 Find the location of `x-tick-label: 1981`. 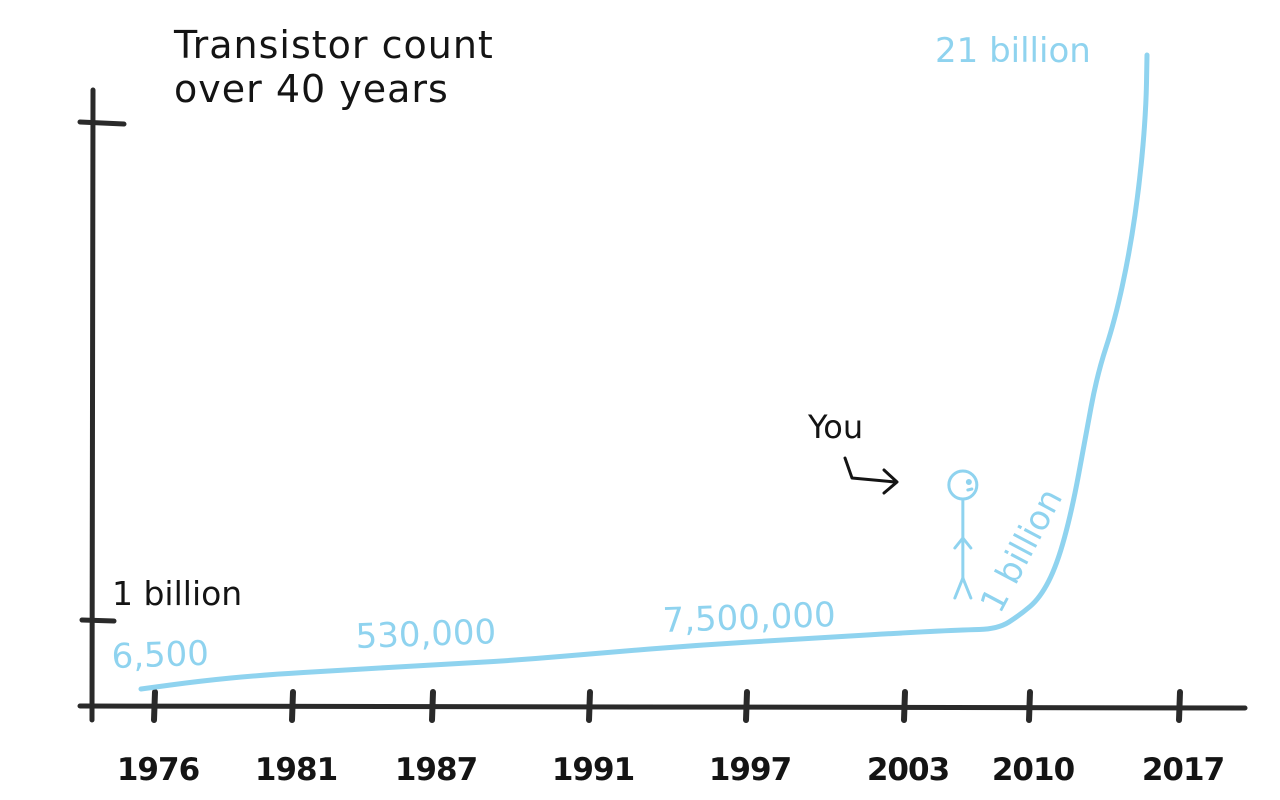

x-tick-label: 1981 is located at coordinates (296, 770).